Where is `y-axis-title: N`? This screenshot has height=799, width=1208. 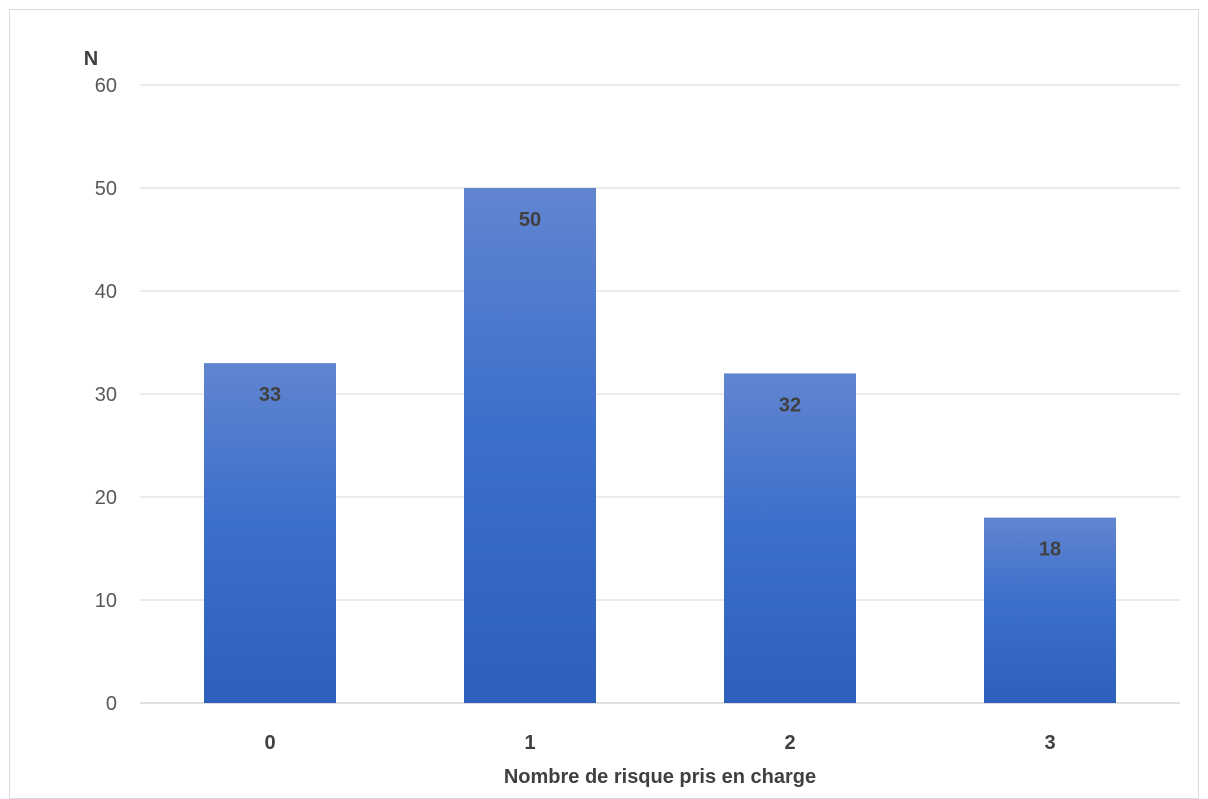 y-axis-title: N is located at coordinates (91, 59).